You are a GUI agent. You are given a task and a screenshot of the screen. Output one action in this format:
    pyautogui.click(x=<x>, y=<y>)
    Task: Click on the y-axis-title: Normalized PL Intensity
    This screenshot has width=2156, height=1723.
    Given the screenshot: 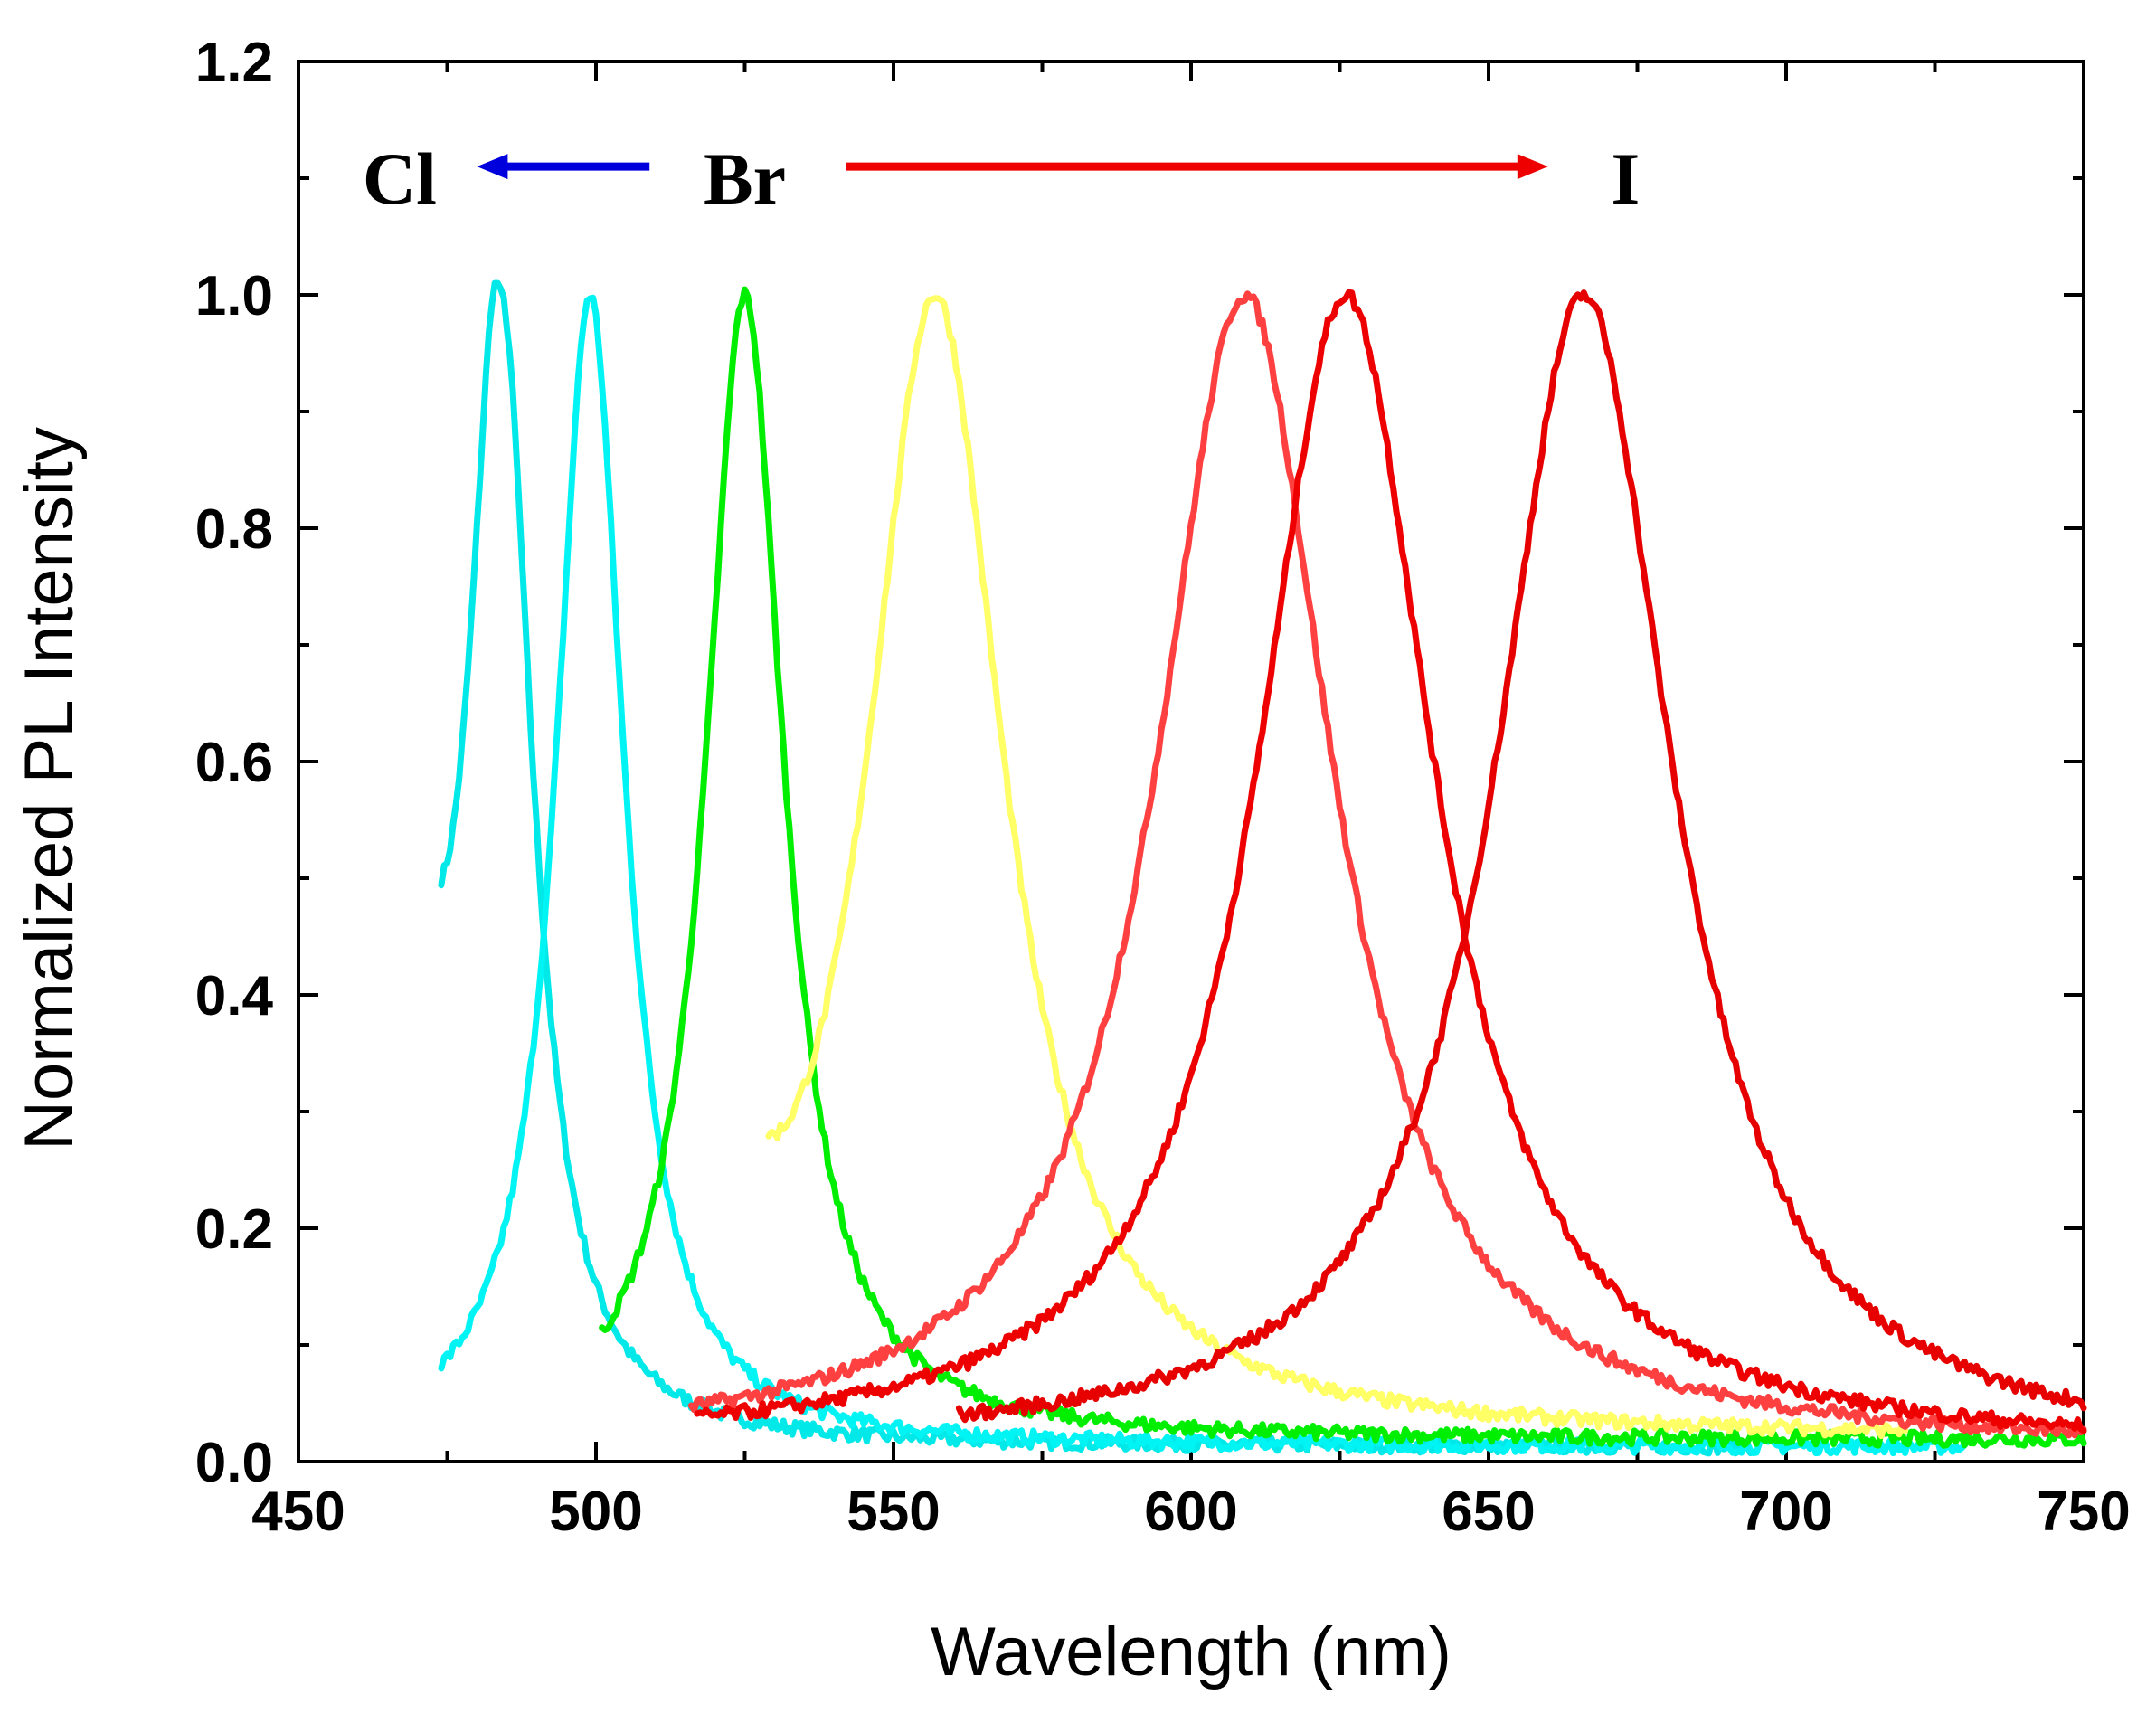 What is the action you would take?
    pyautogui.click(x=49, y=788)
    